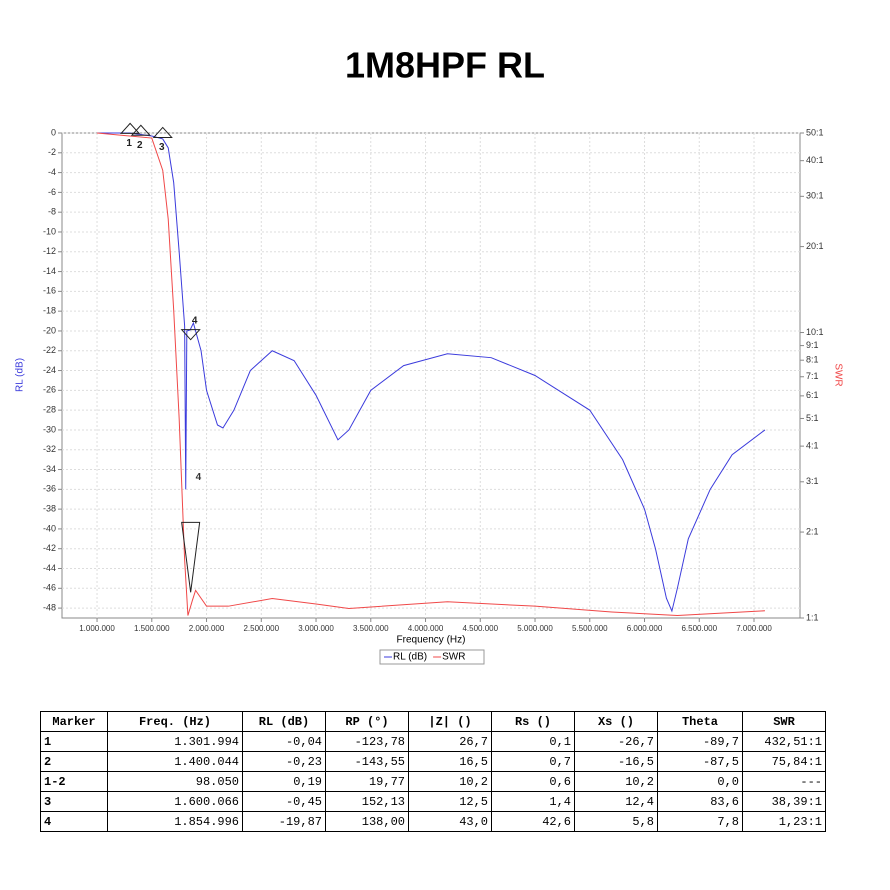  What do you see at coordinates (284, 741) in the screenshot?
I see `table-cell: -0,04` at bounding box center [284, 741].